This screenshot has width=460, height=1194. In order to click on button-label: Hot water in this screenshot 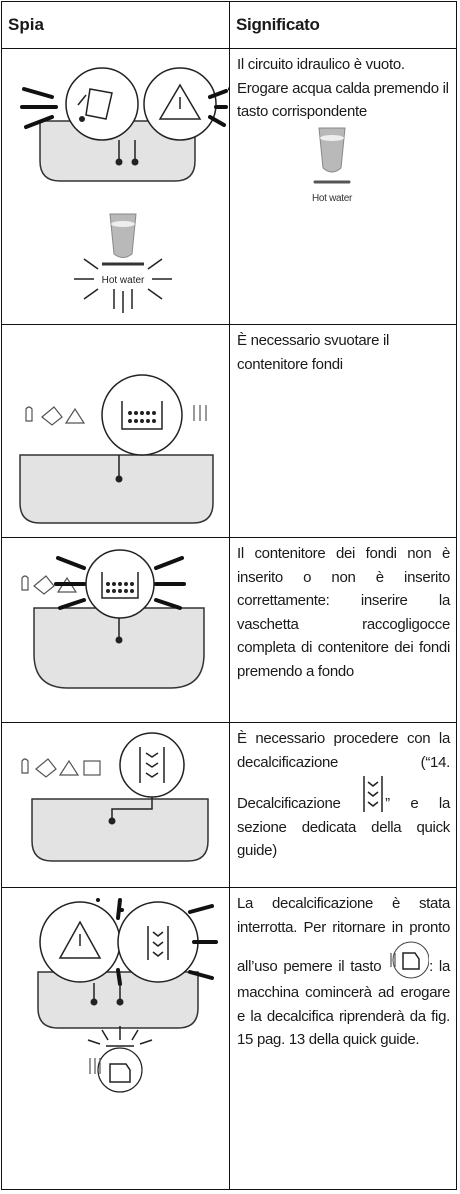, I will do `click(332, 198)`.